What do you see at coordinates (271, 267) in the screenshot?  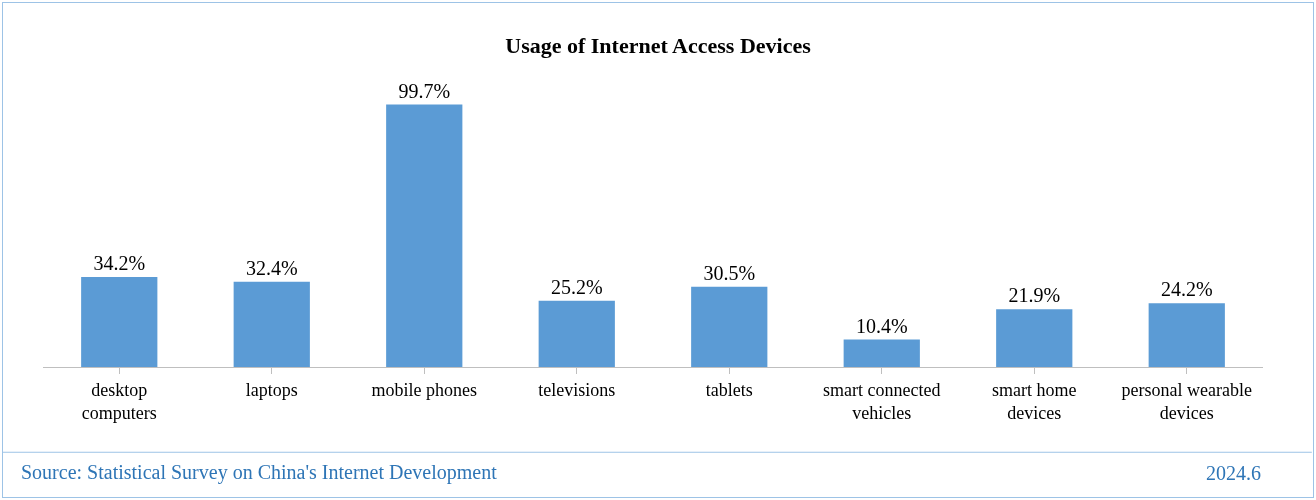 I see `data-label: 32.4%` at bounding box center [271, 267].